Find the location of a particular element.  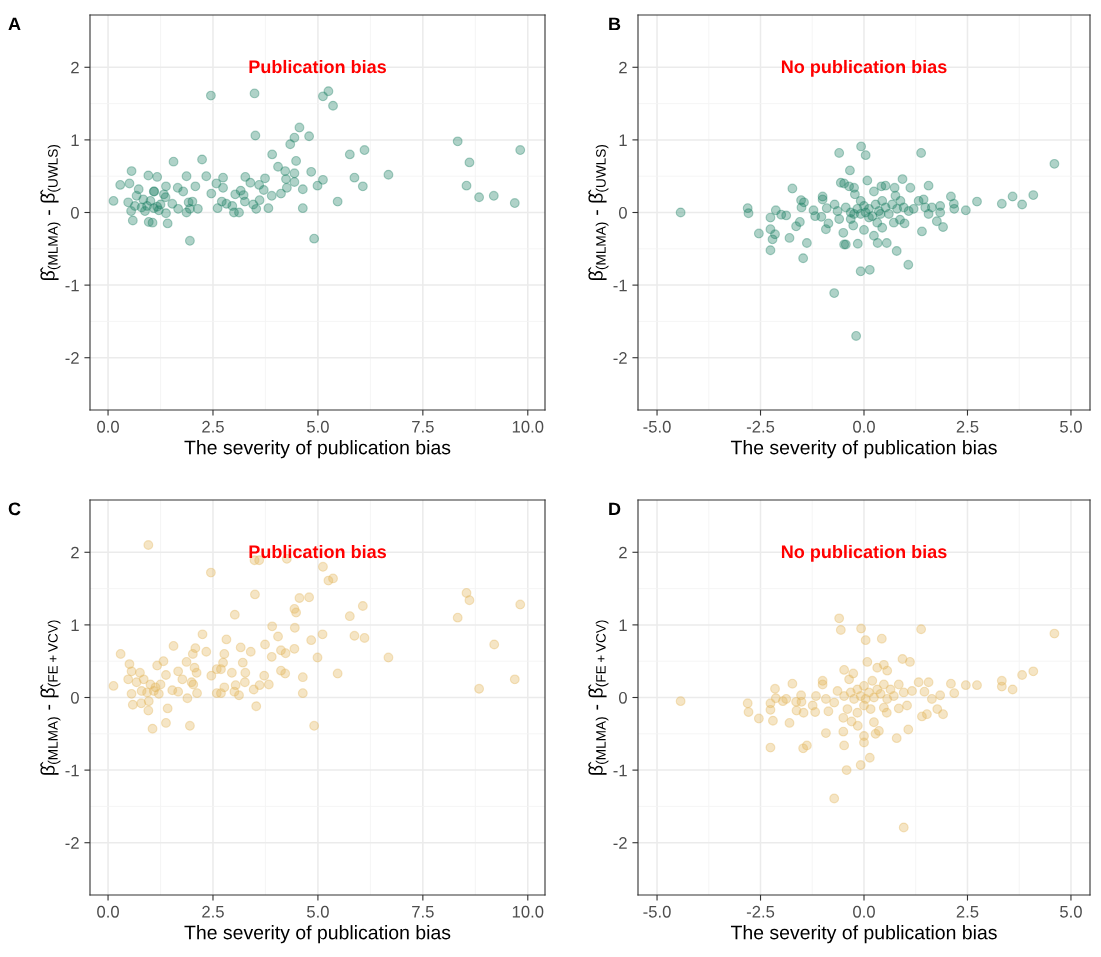

chart-title: D is located at coordinates (615, 509).